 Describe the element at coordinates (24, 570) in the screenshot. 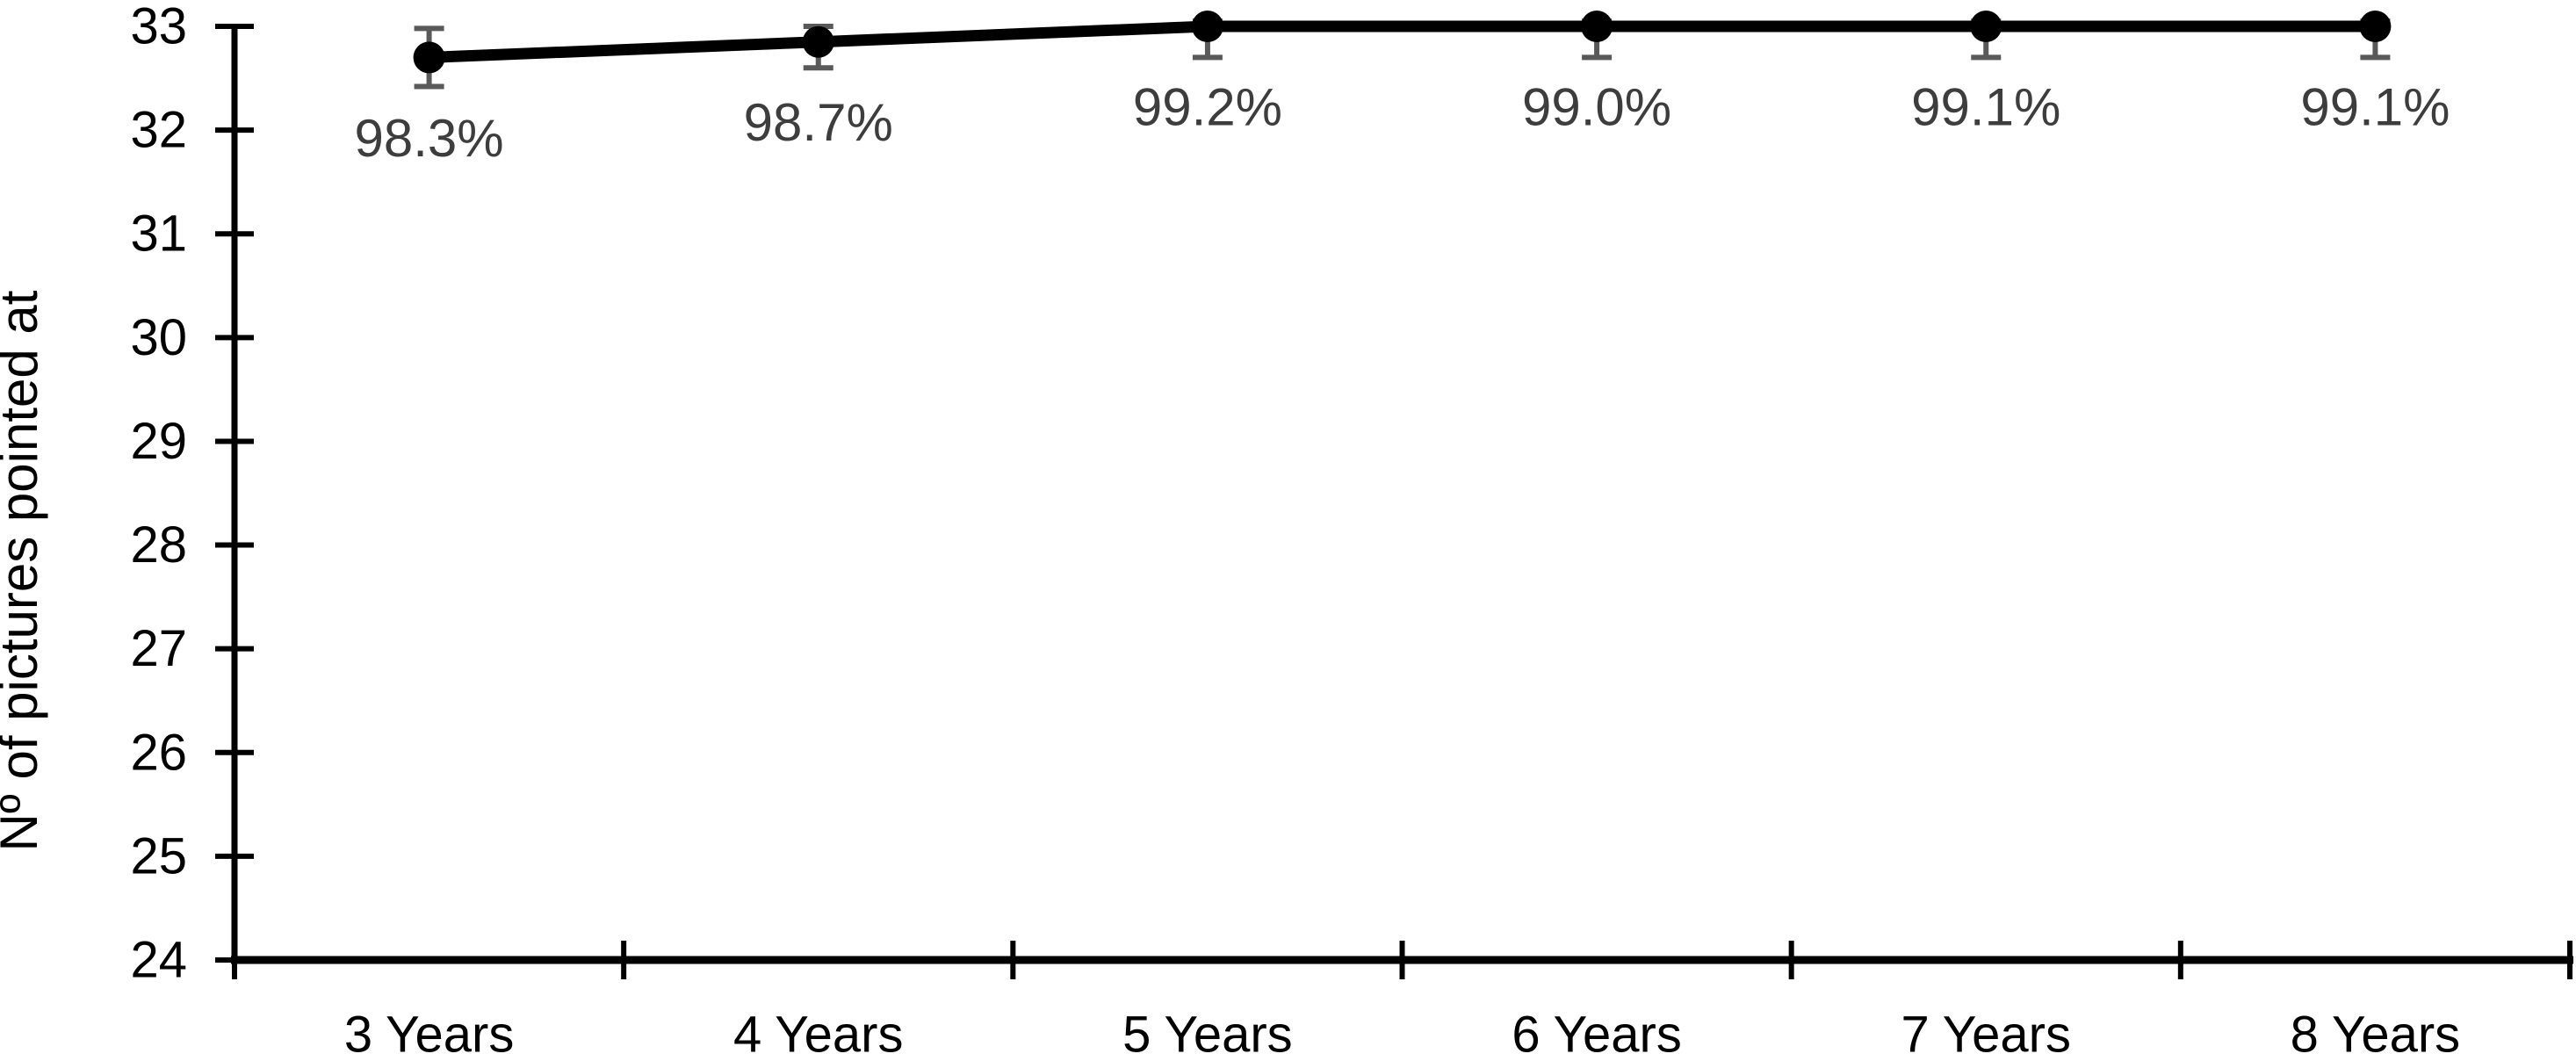

I see `y-axis-title: Nº of pictures pointed at` at that location.